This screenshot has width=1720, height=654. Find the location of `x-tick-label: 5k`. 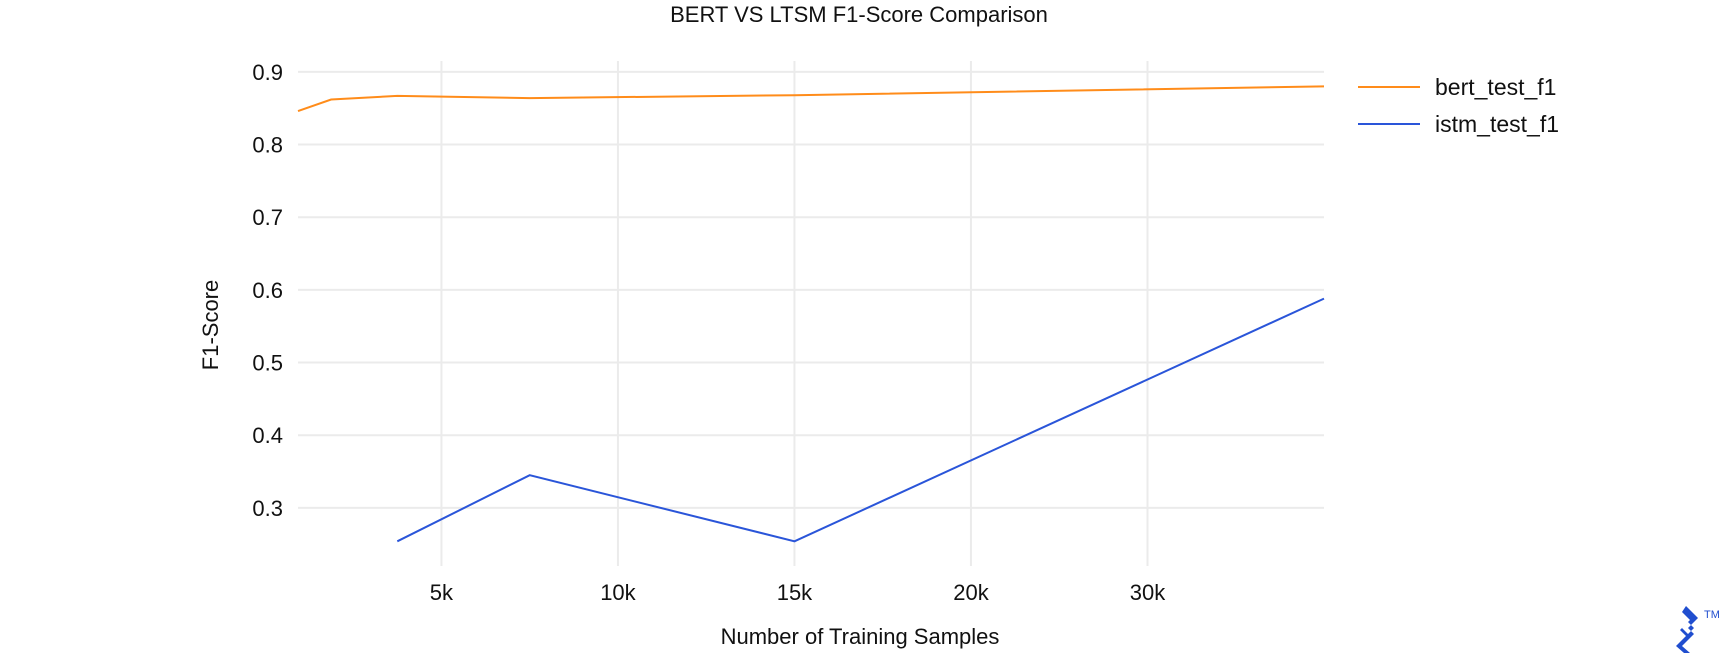

x-tick-label: 5k is located at coordinates (442, 592).